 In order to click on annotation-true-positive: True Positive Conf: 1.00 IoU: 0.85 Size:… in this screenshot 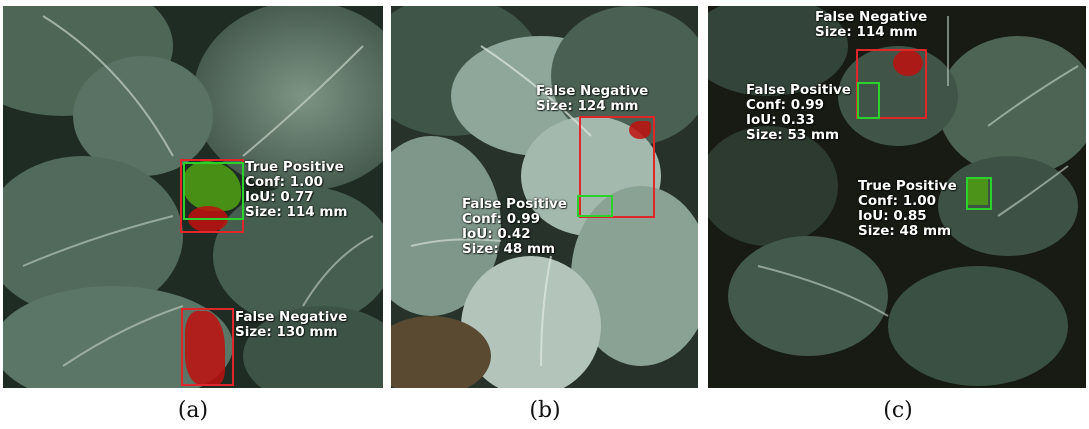, I will do `click(907, 209)`.